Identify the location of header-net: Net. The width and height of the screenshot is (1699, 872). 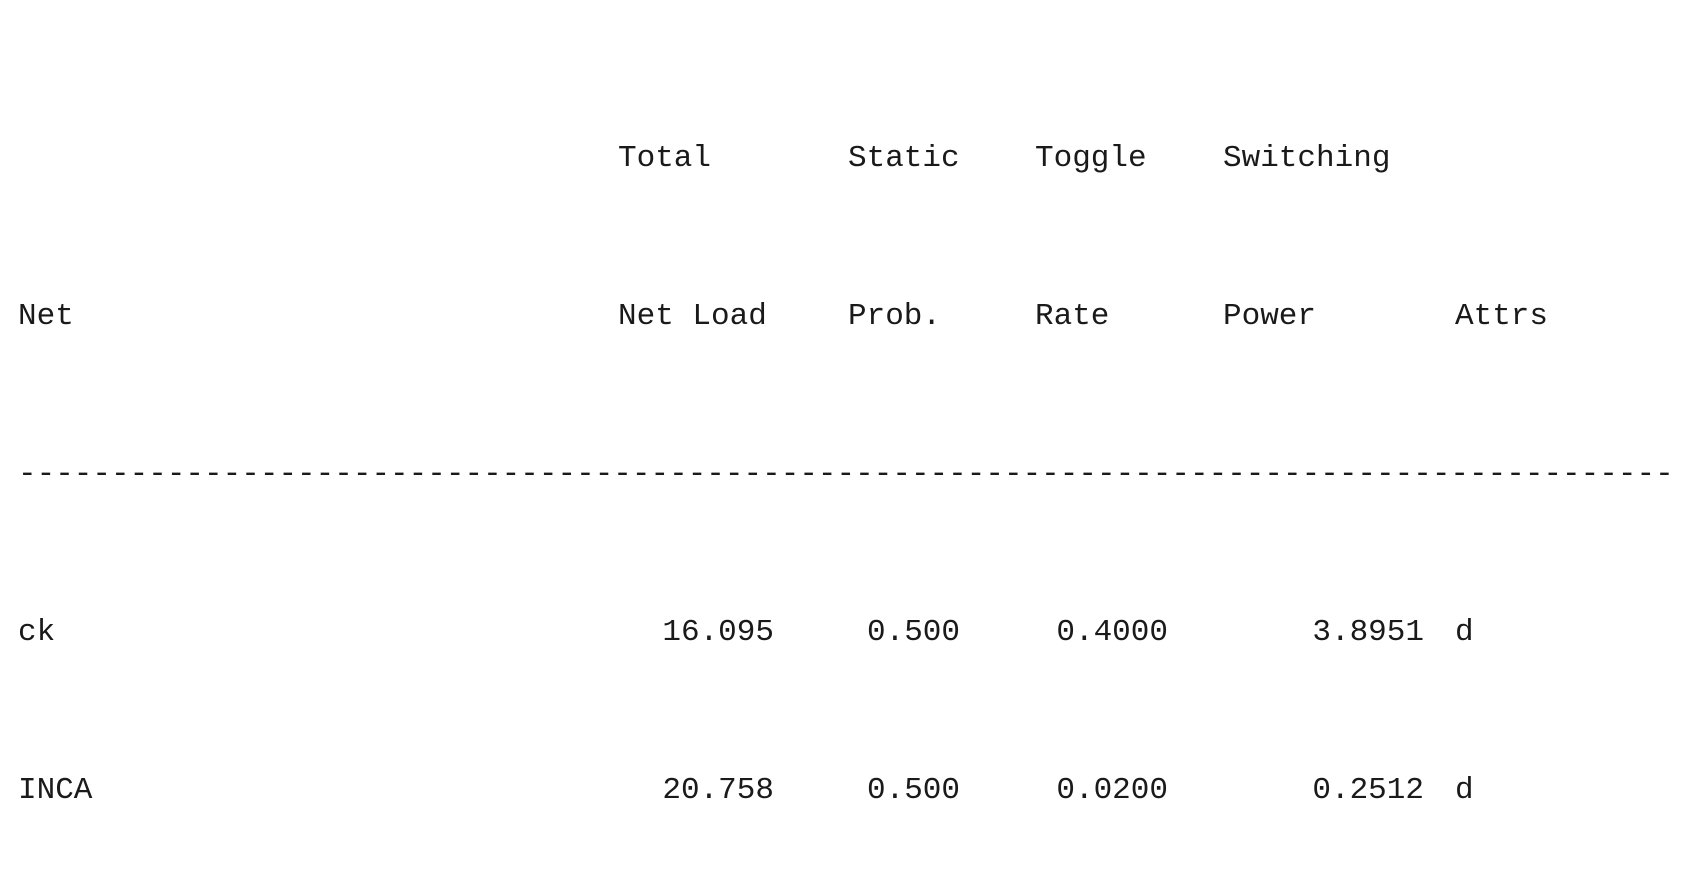
(46, 316).